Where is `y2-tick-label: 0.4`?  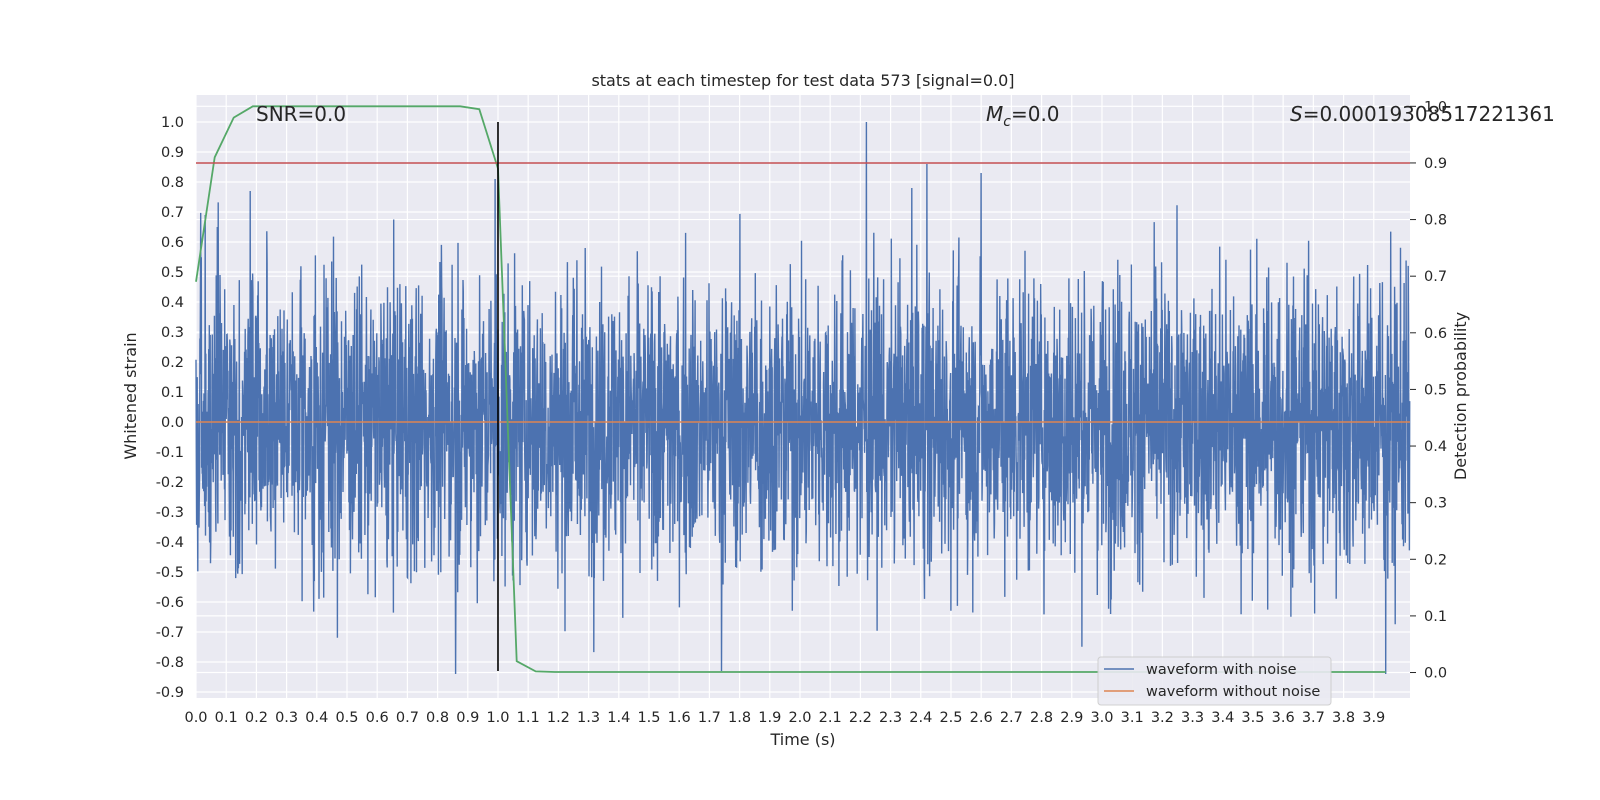 y2-tick-label: 0.4 is located at coordinates (1435, 447).